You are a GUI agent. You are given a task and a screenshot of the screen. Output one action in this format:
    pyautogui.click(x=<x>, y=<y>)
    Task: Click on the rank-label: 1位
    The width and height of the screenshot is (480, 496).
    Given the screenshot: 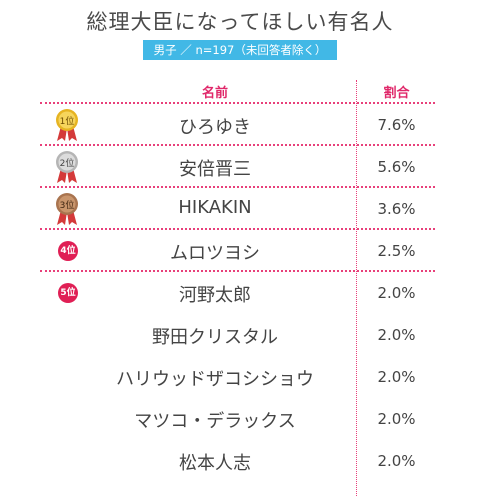 What is the action you would take?
    pyautogui.click(x=67, y=121)
    